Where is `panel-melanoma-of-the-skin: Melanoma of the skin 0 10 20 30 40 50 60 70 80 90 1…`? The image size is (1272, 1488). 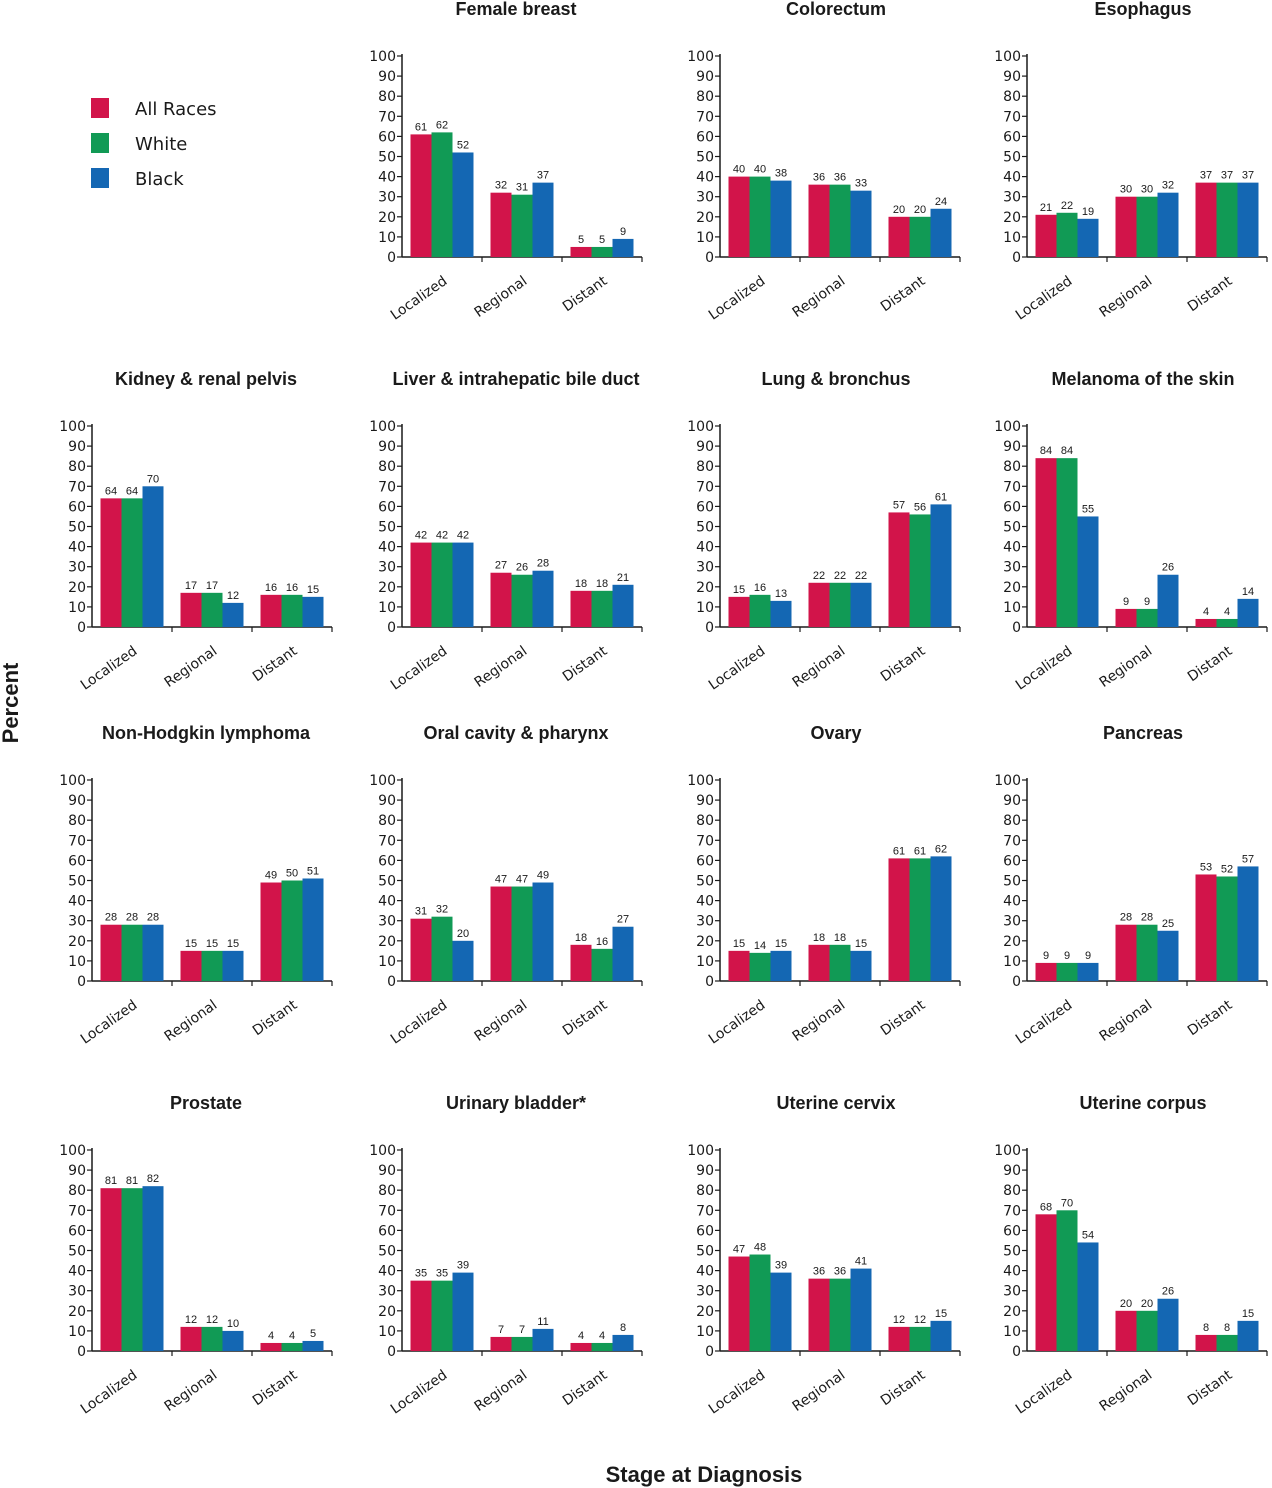 panel-melanoma-of-the-skin: Melanoma of the skin 0 10 20 30 40 50 60 70 80 90 1… is located at coordinates (1131, 531).